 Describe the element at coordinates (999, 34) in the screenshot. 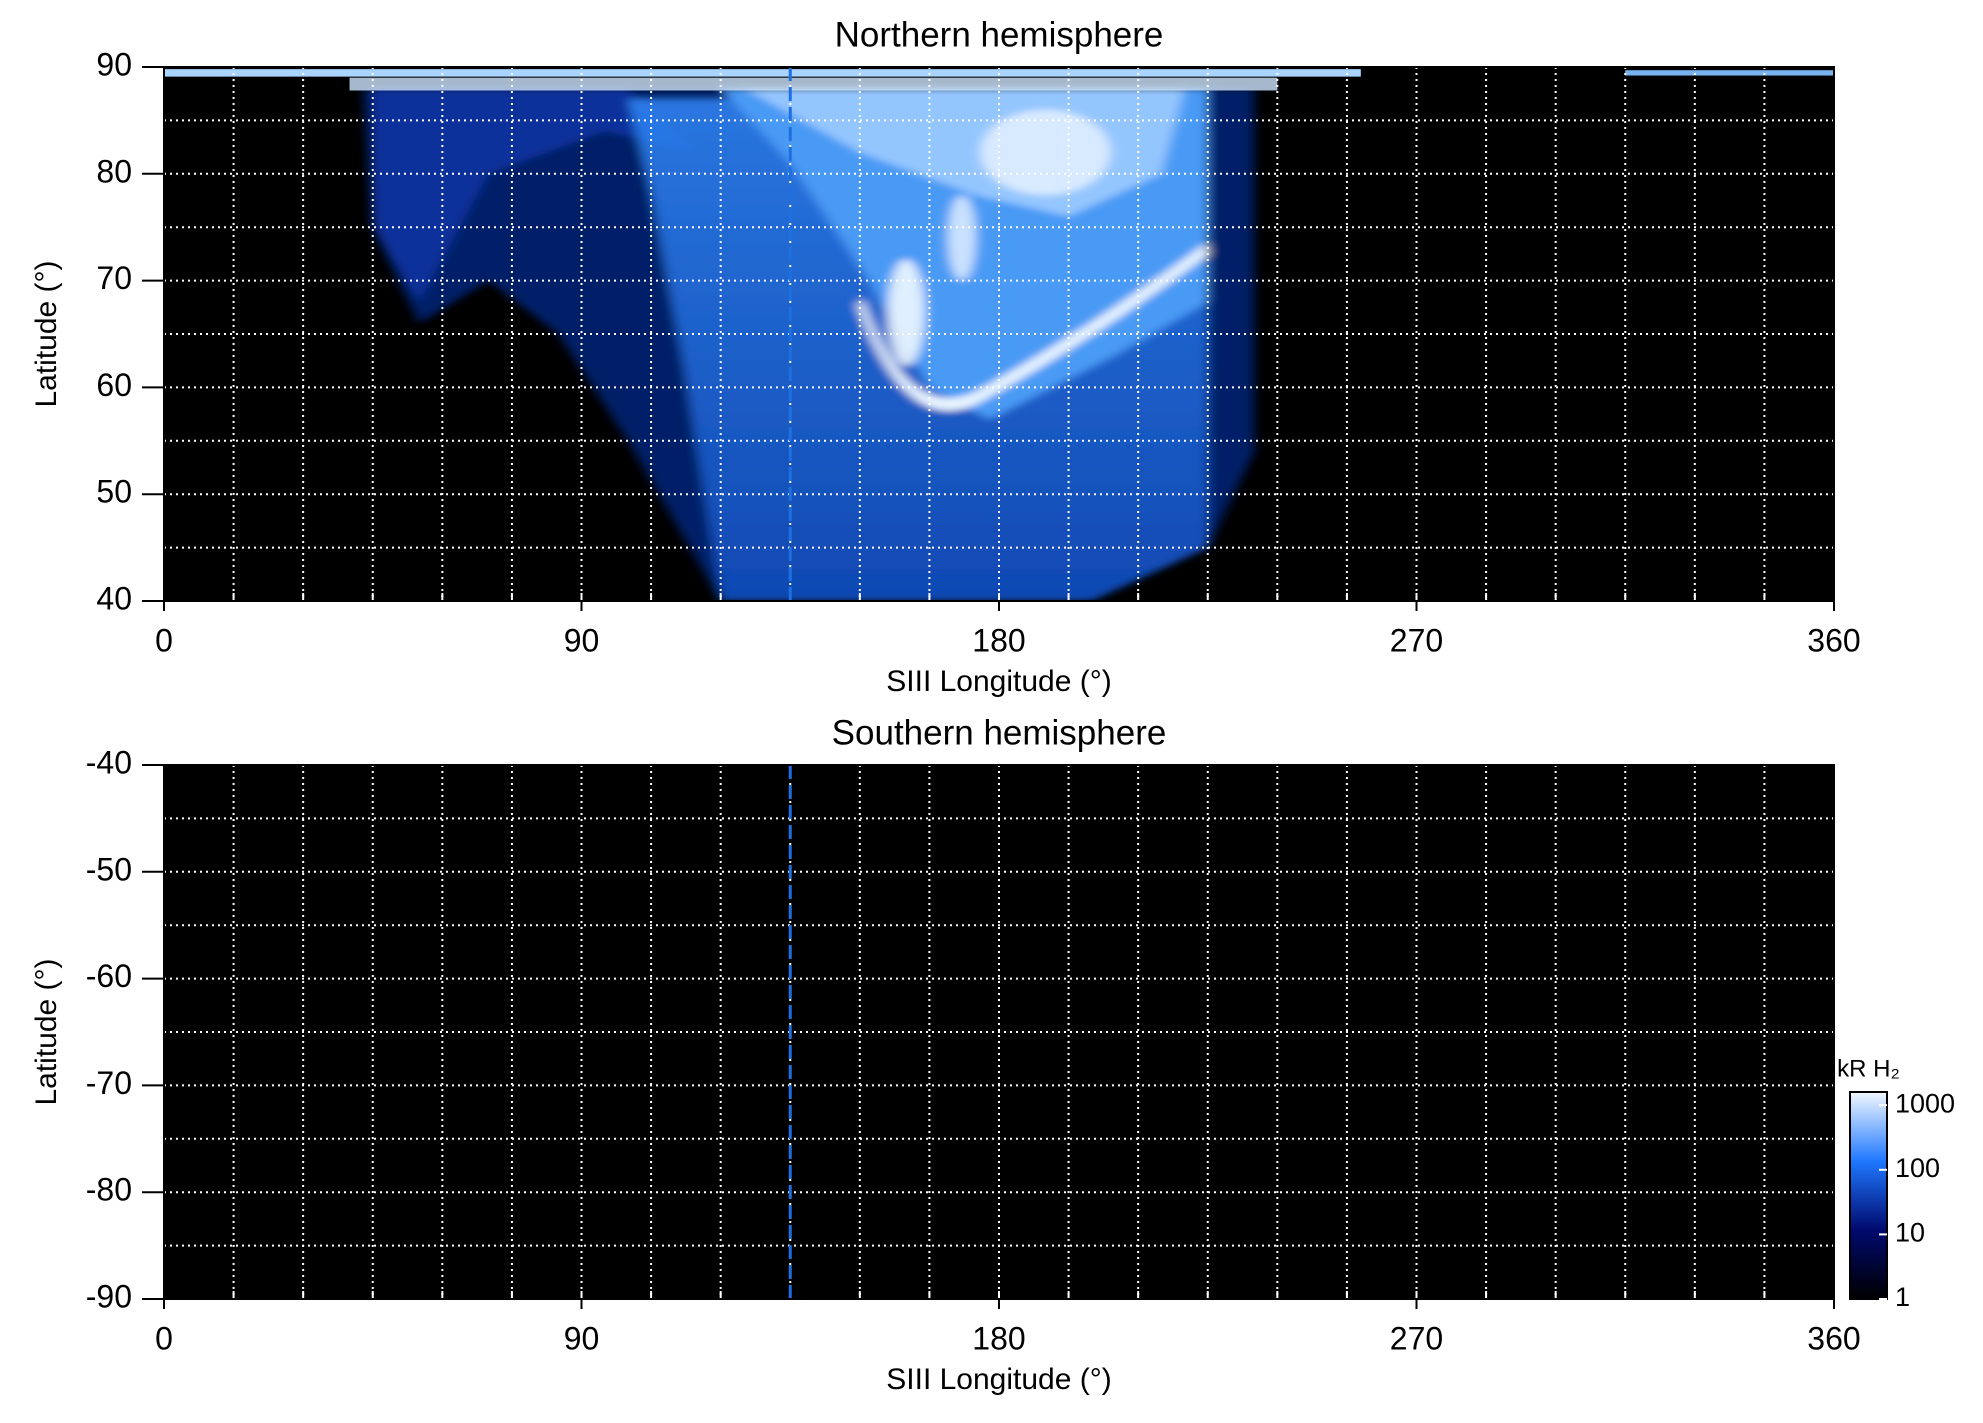

I see `chart-title: Northern hemisphere` at that location.